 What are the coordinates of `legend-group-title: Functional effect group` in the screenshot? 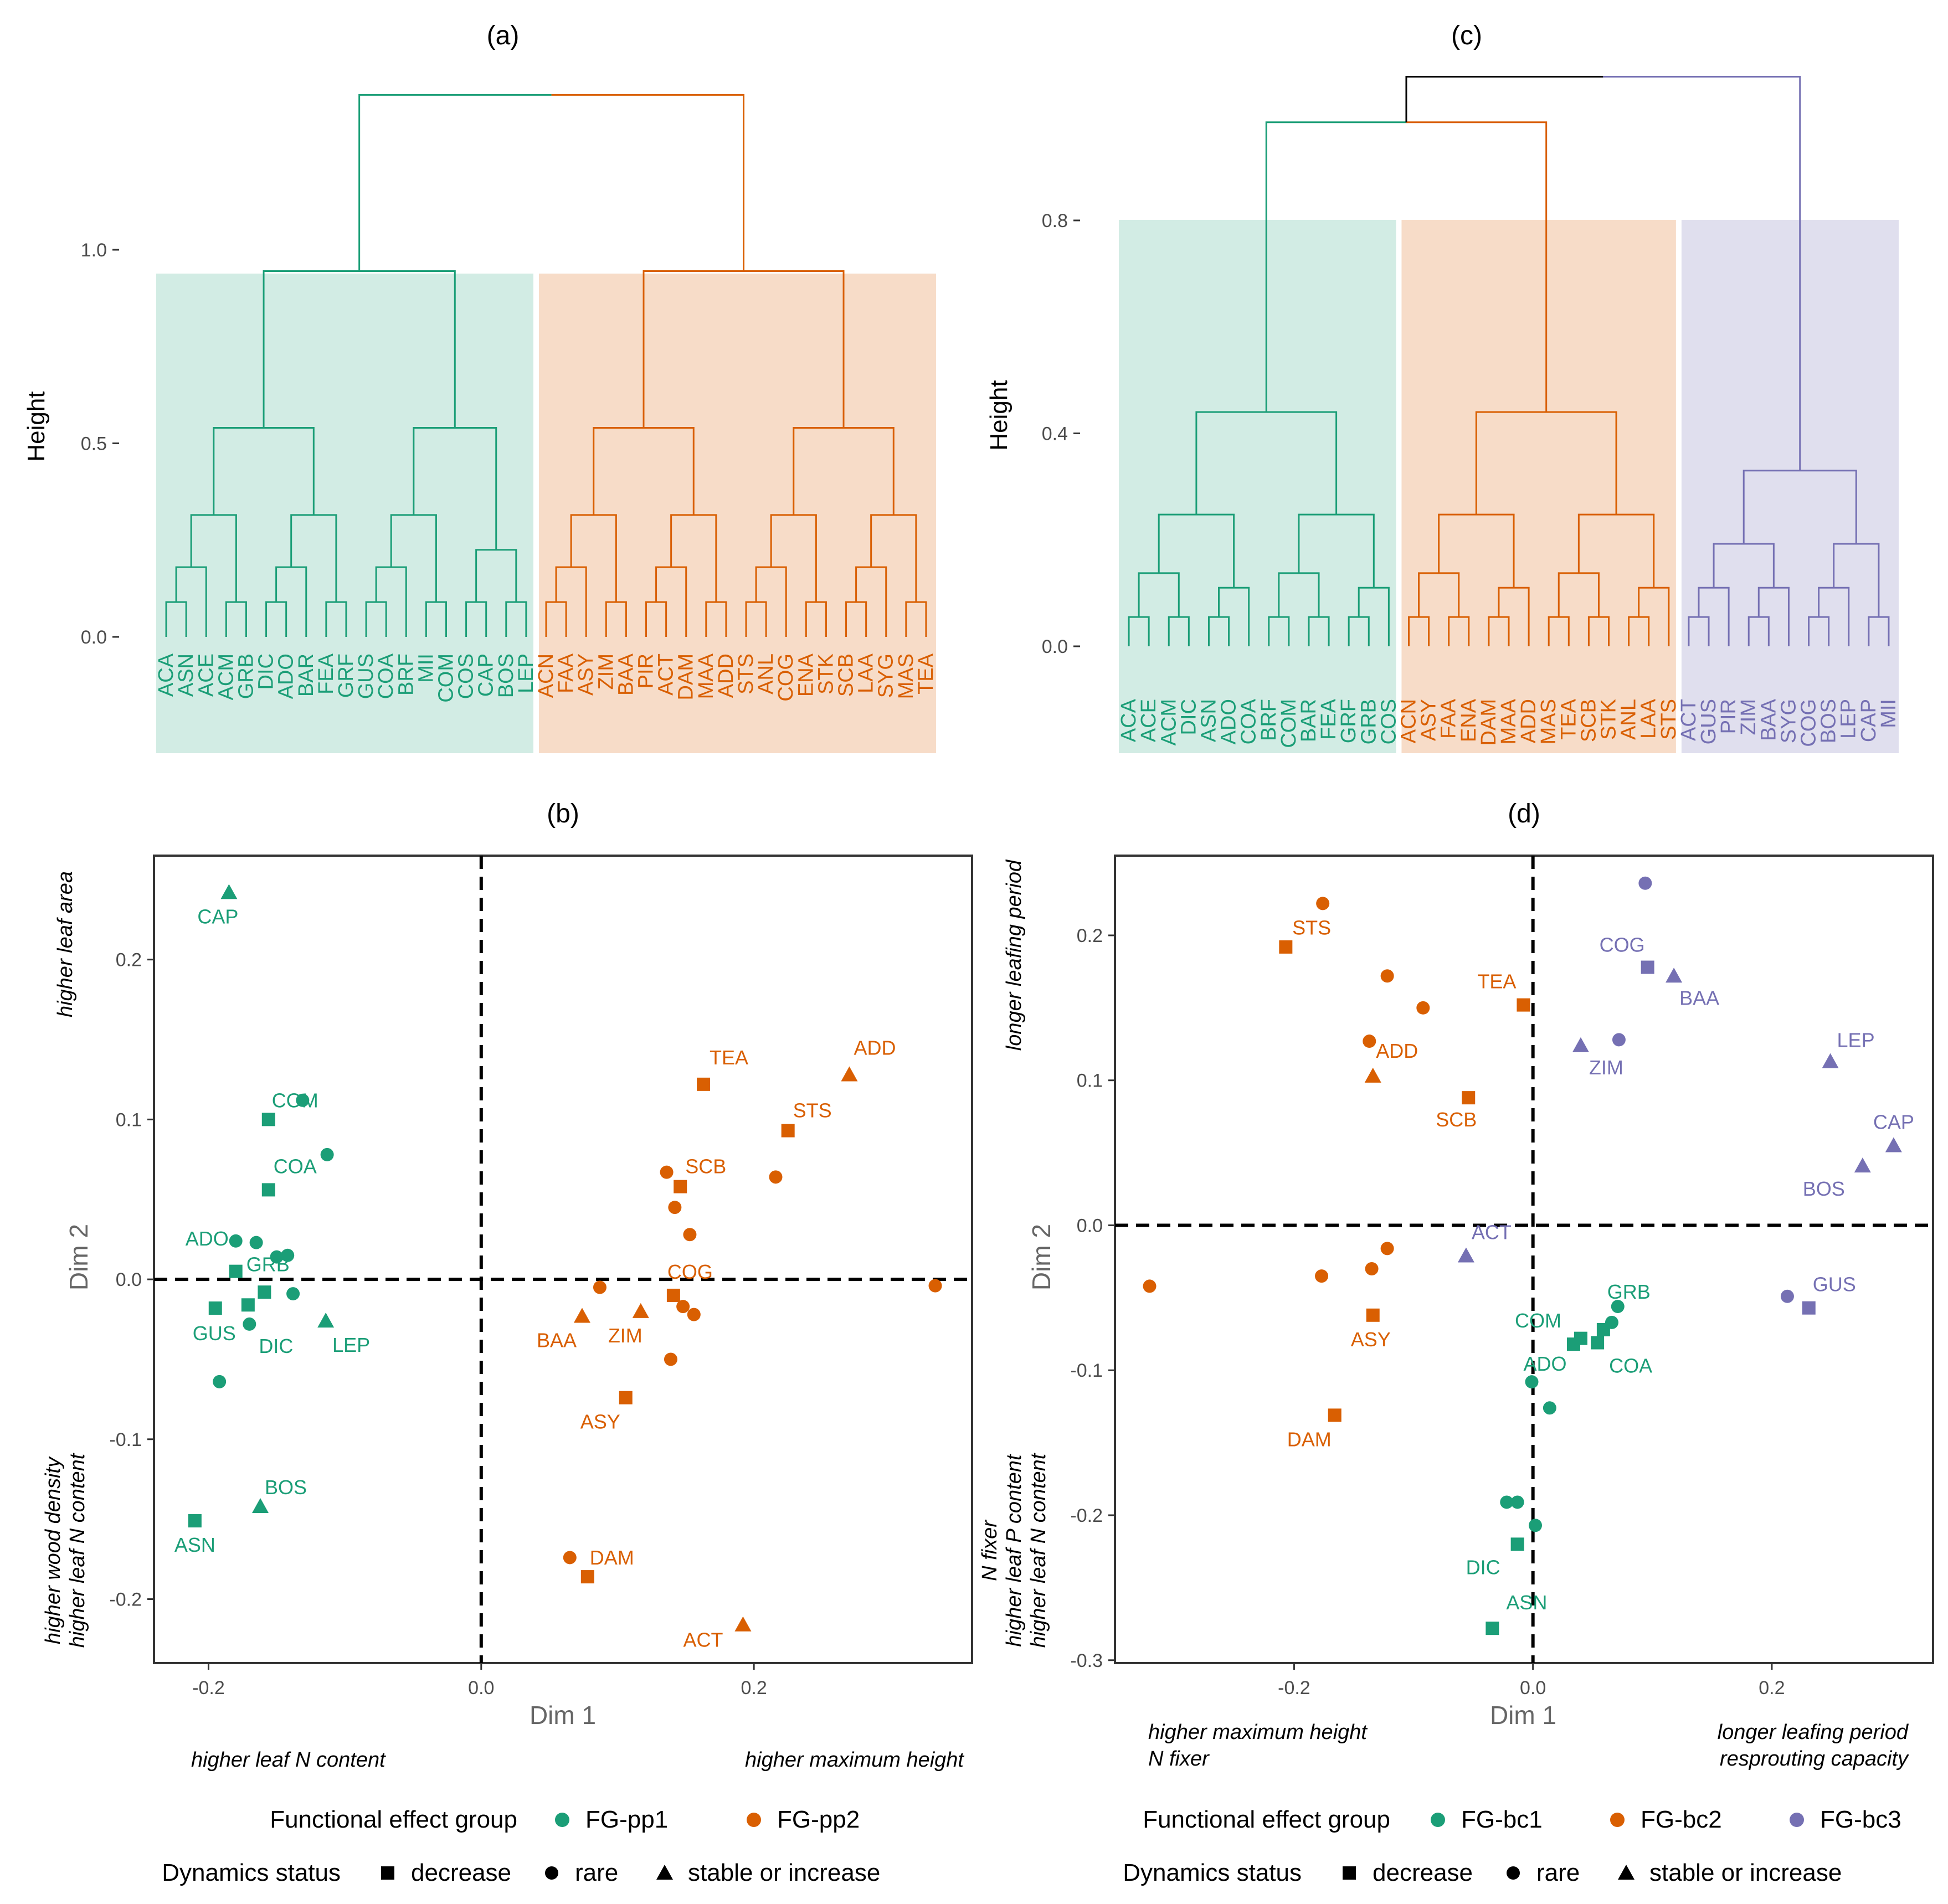 It's located at (393, 1819).